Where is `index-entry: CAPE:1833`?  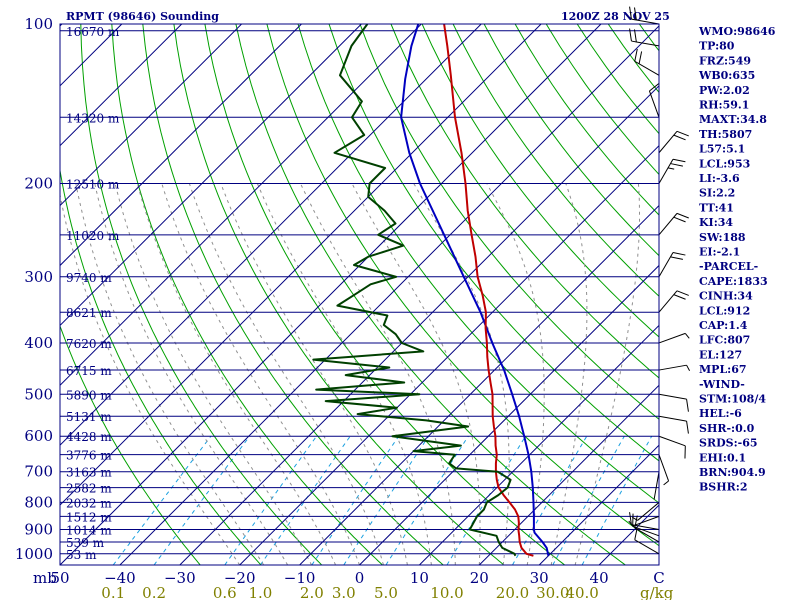 index-entry: CAPE:1833 is located at coordinates (733, 281).